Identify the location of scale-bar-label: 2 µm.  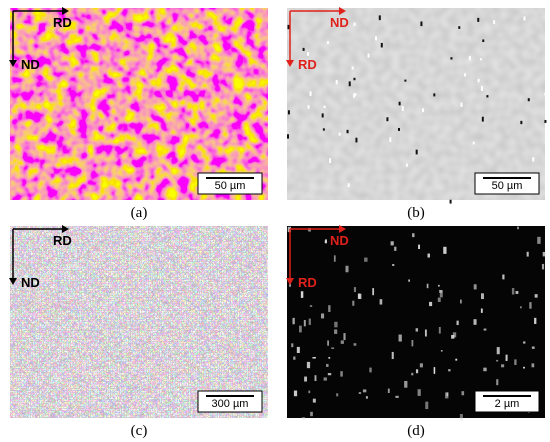
(507, 404).